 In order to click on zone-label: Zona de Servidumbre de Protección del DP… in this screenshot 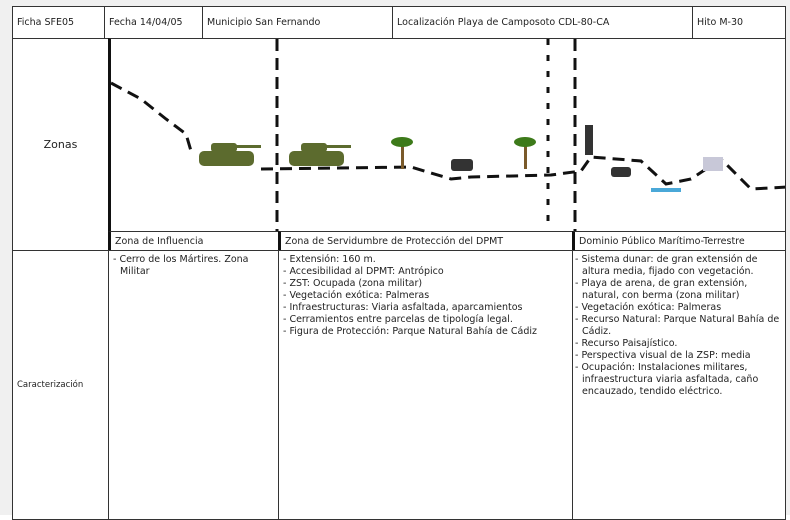, I will do `click(425, 241)`.